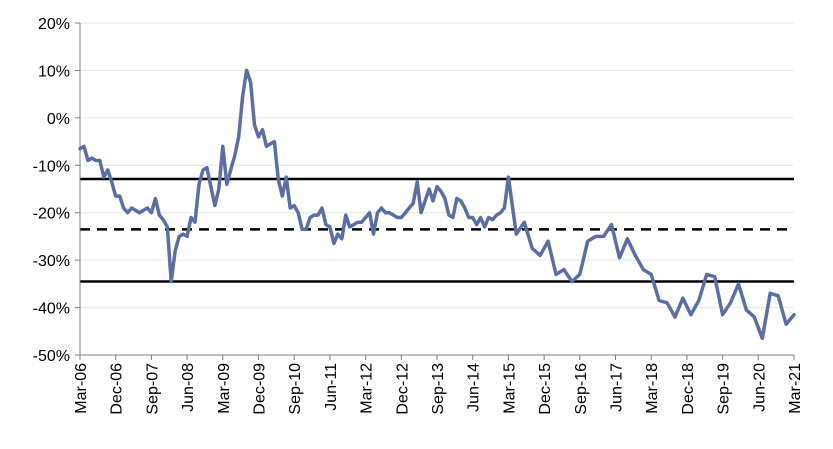 This screenshot has width=833, height=449. What do you see at coordinates (188, 387) in the screenshot?
I see `x-tick-label: Jun-08` at bounding box center [188, 387].